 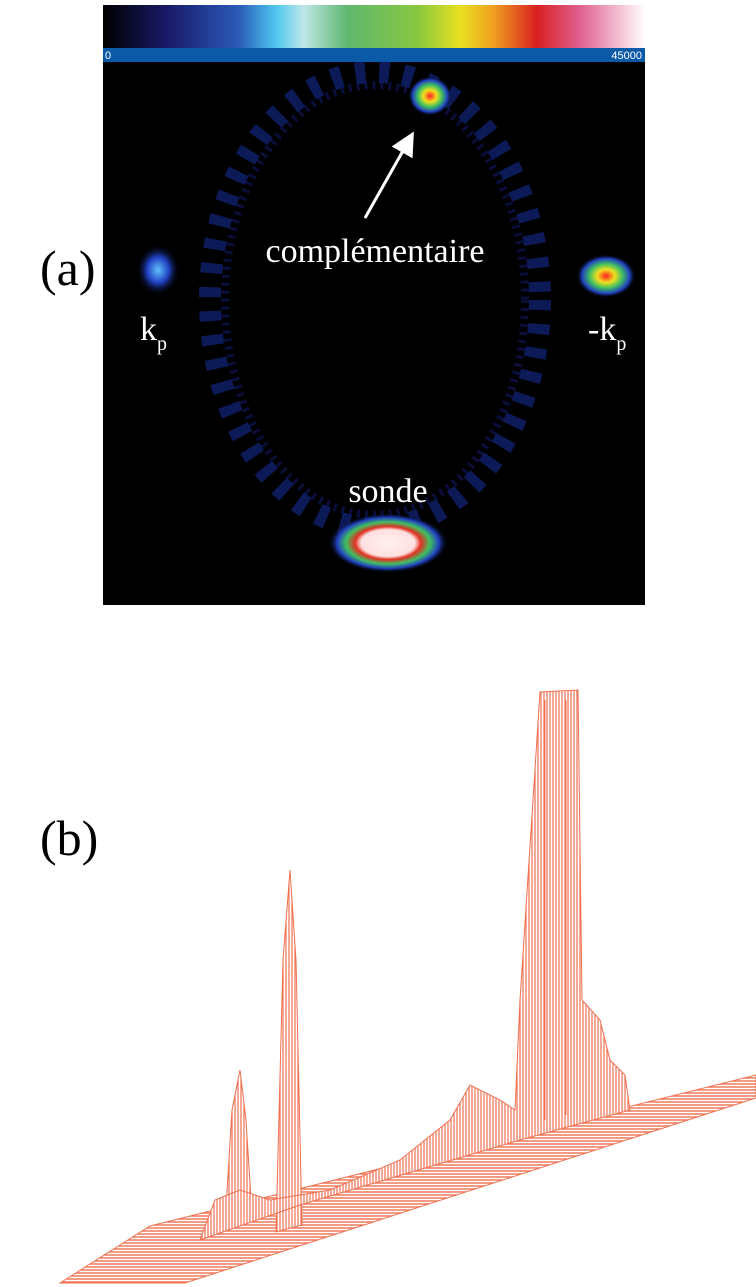 What do you see at coordinates (374, 26) in the screenshot?
I see `colorbar` at bounding box center [374, 26].